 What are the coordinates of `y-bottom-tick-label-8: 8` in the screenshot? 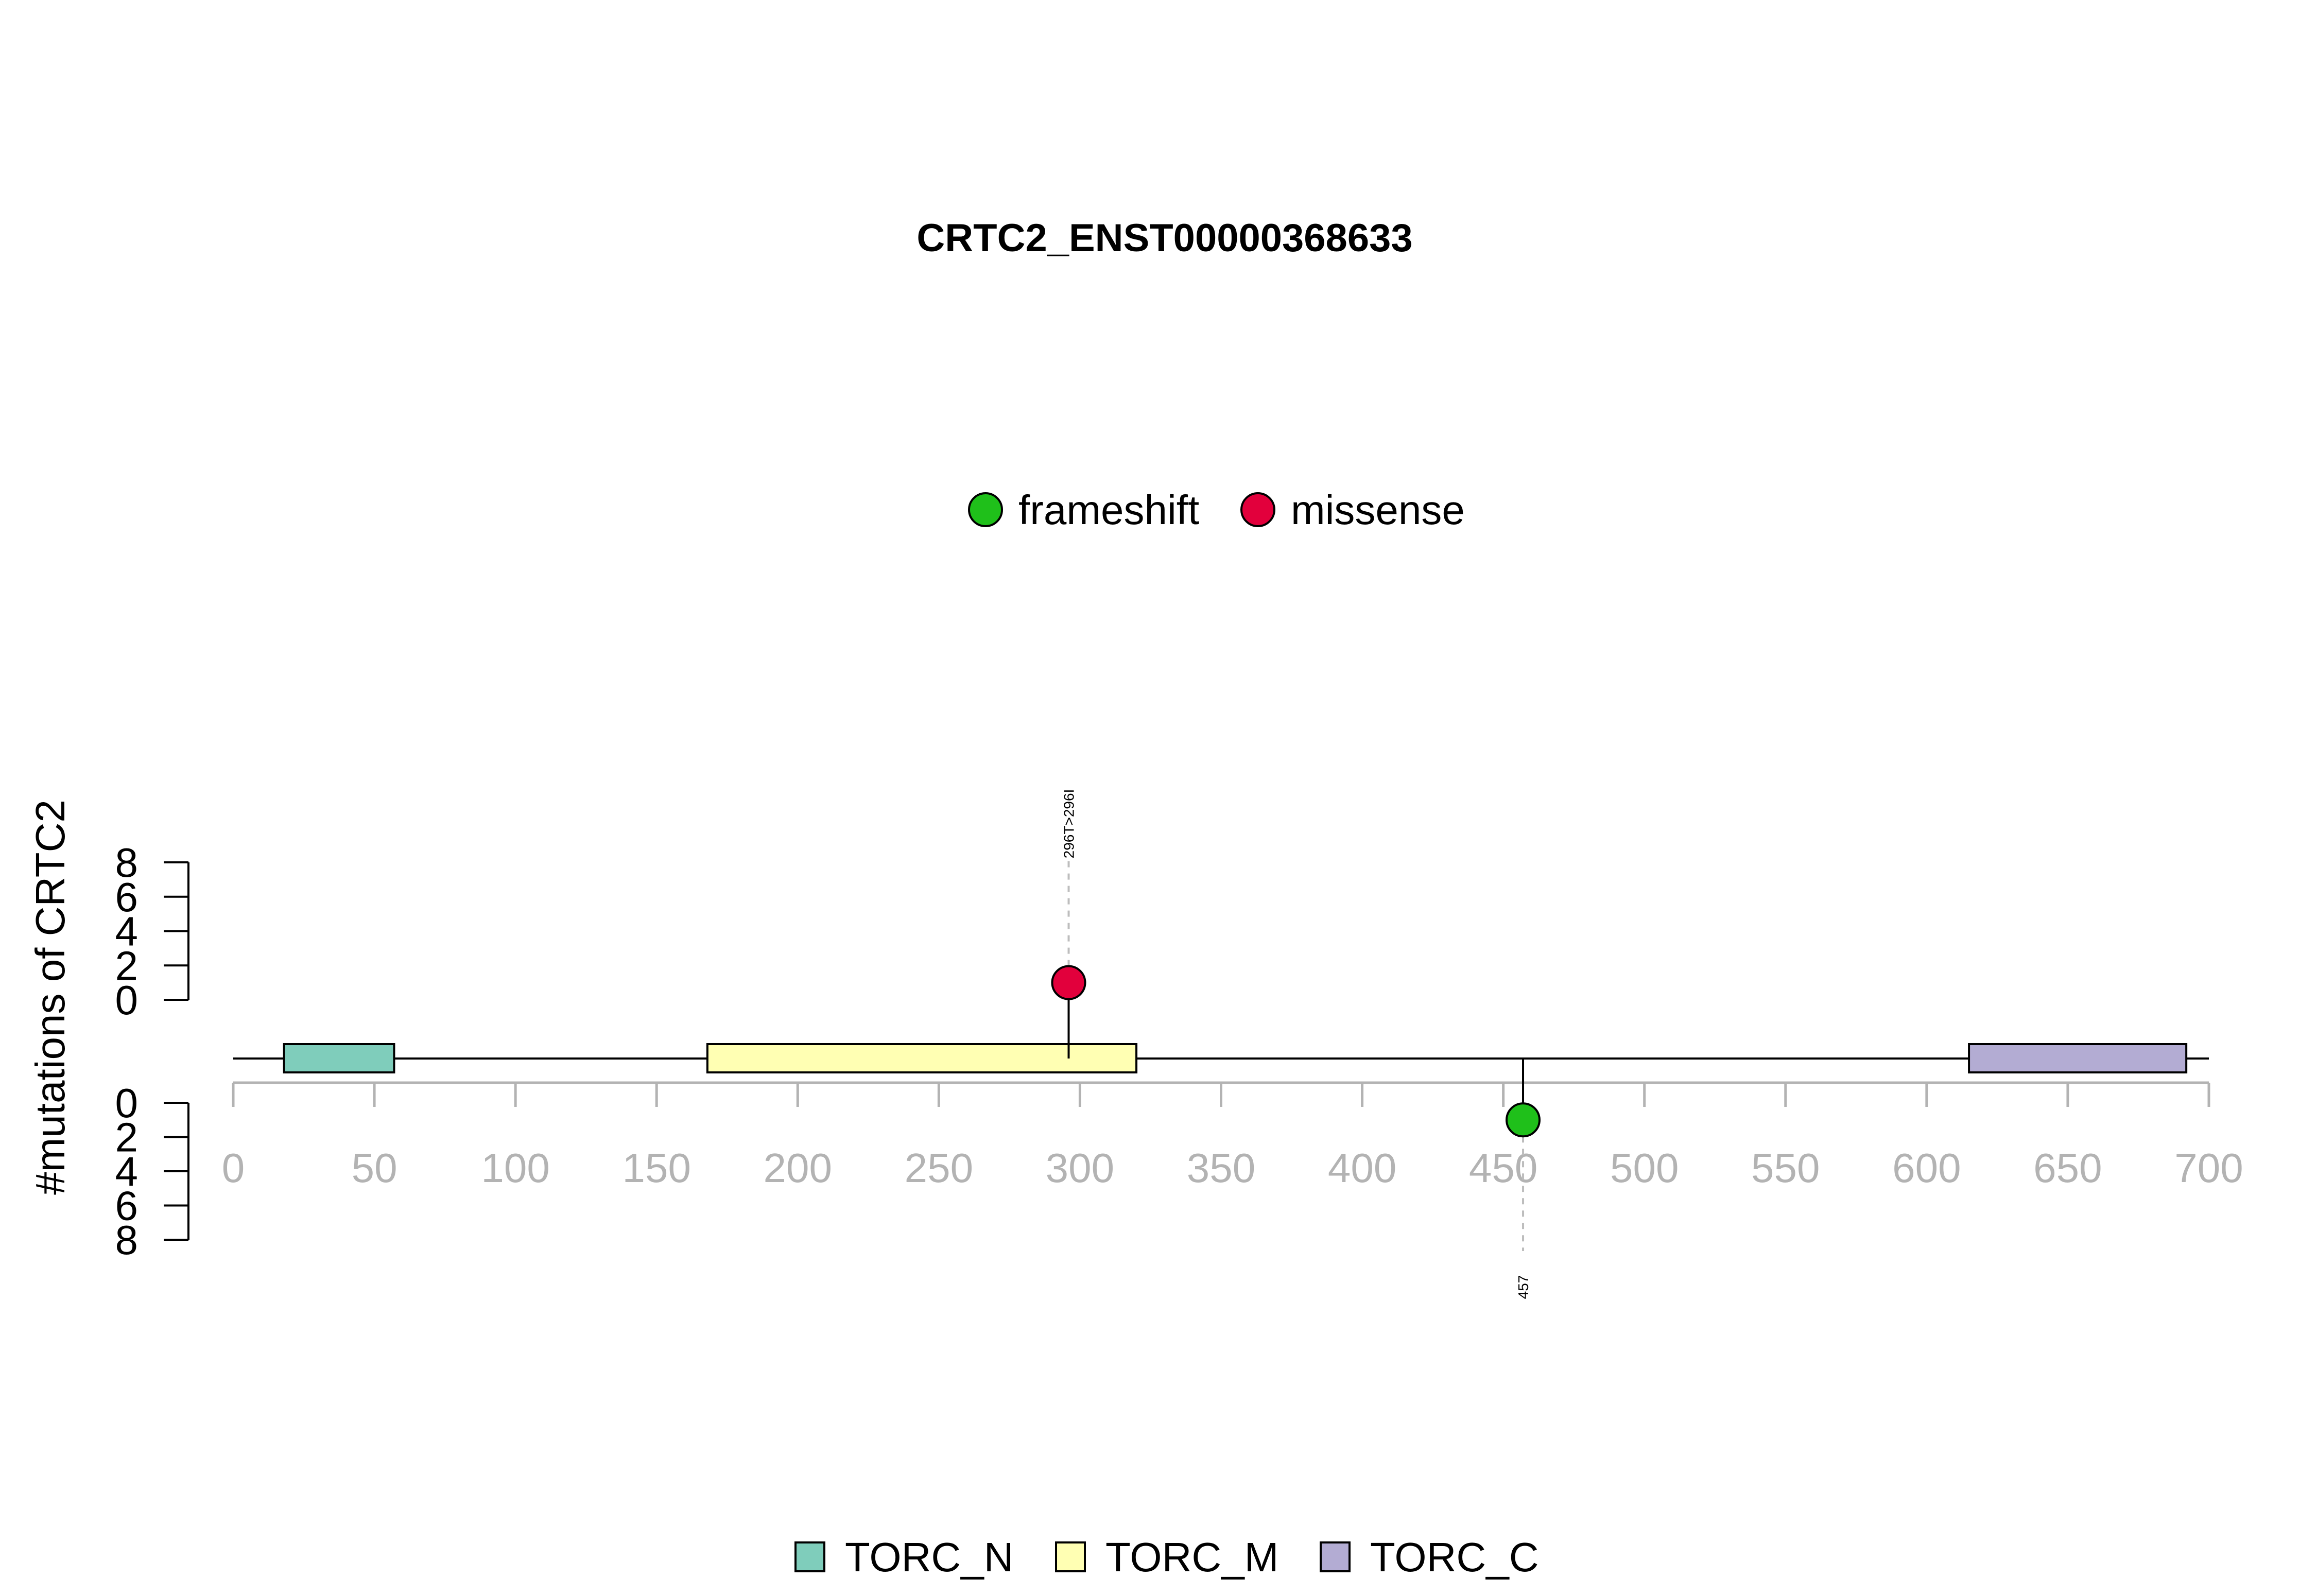 It's located at (127, 1240).